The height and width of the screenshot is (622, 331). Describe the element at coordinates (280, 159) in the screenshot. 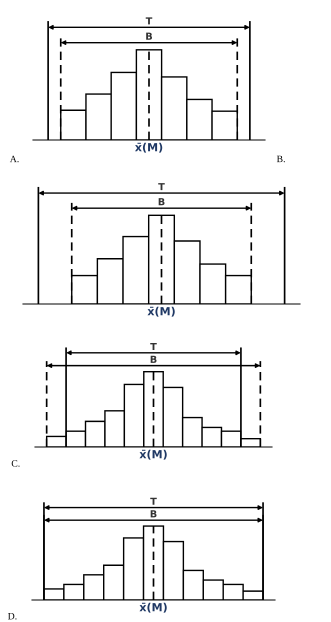

I see `text: B.` at that location.